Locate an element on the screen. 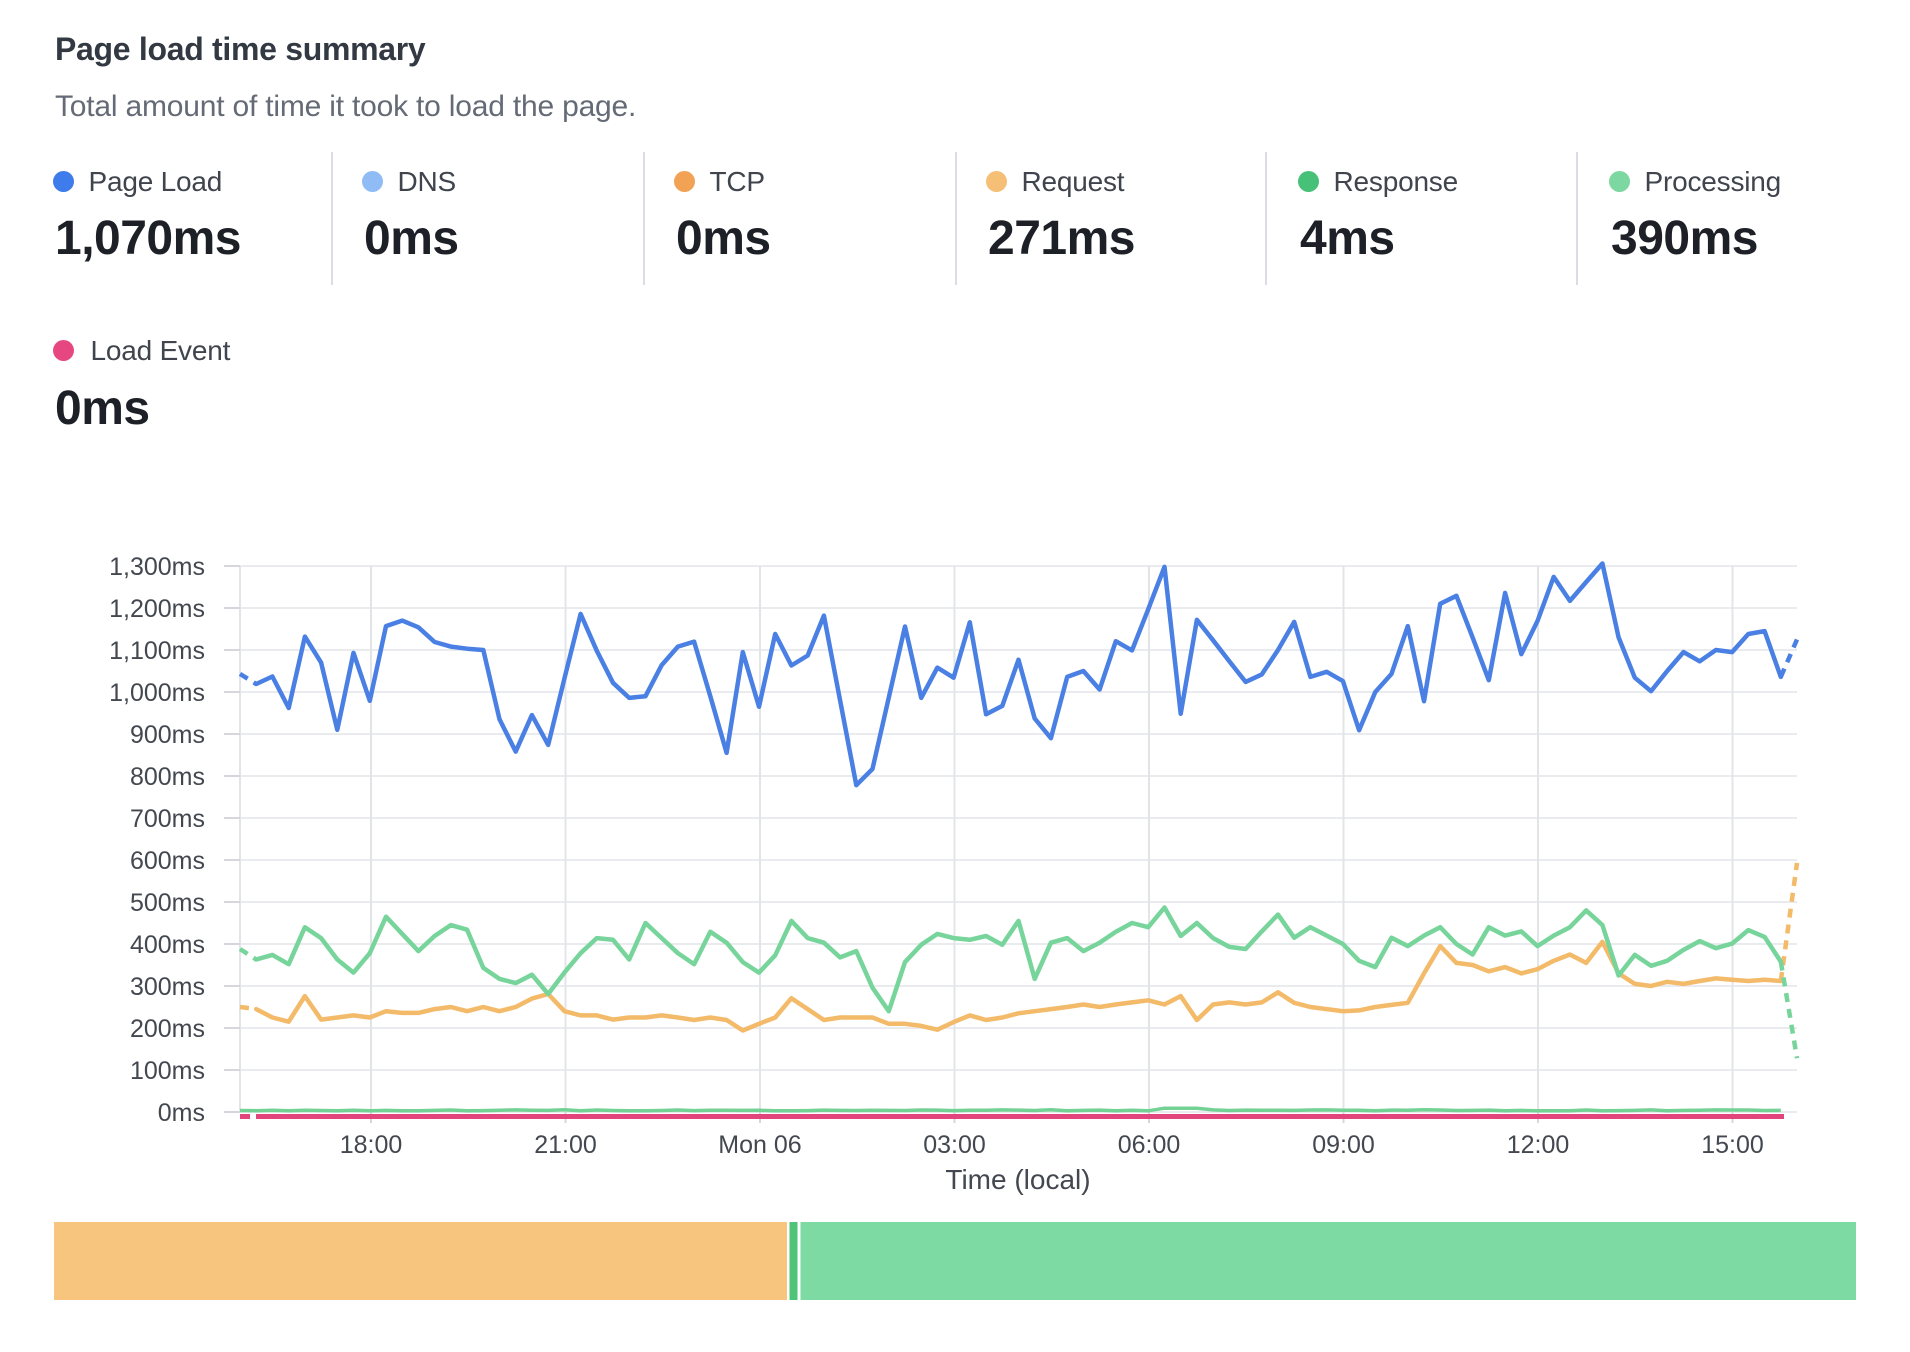 The width and height of the screenshot is (1910, 1352). svg-text: 1,000ms is located at coordinates (157, 693).